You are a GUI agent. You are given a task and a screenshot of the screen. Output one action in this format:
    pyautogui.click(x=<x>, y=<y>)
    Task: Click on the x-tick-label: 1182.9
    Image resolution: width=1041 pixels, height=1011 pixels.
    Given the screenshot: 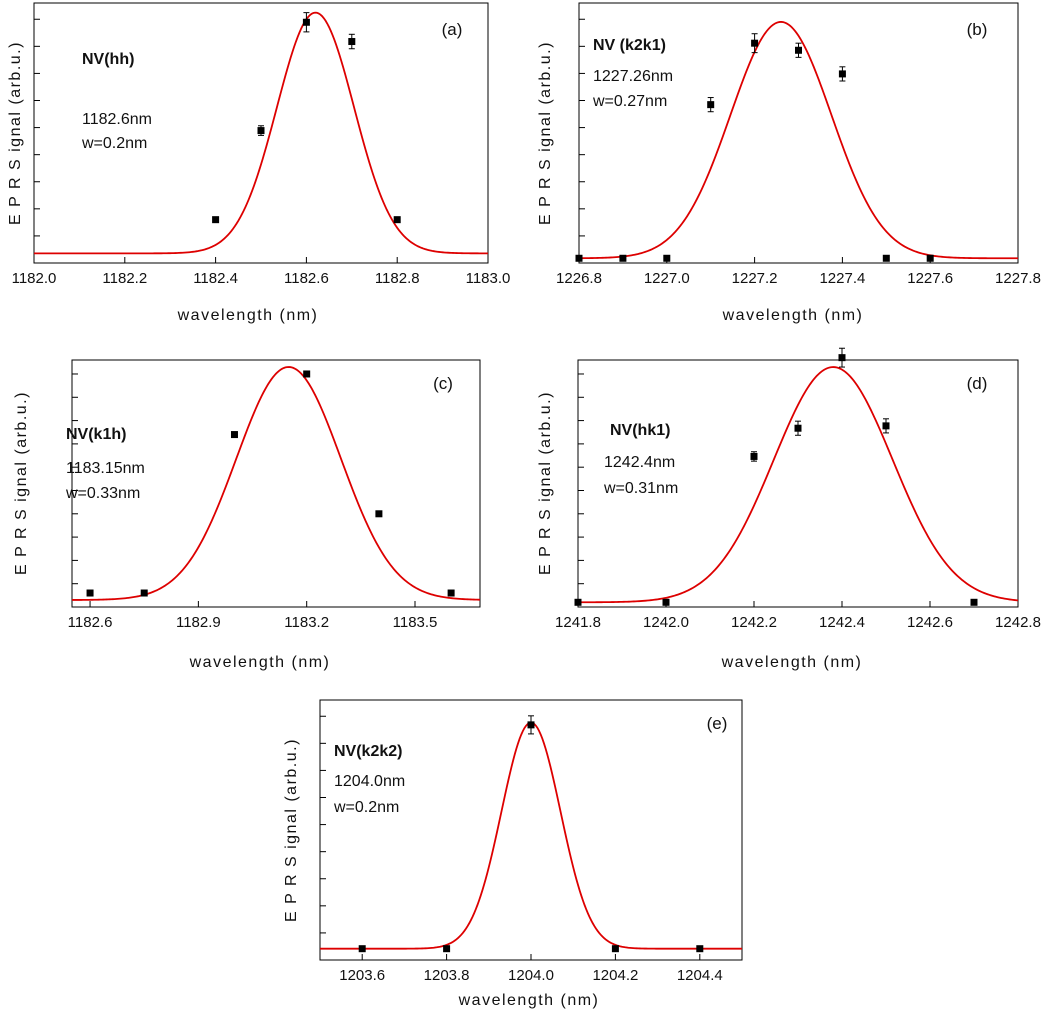 What is the action you would take?
    pyautogui.click(x=198, y=622)
    